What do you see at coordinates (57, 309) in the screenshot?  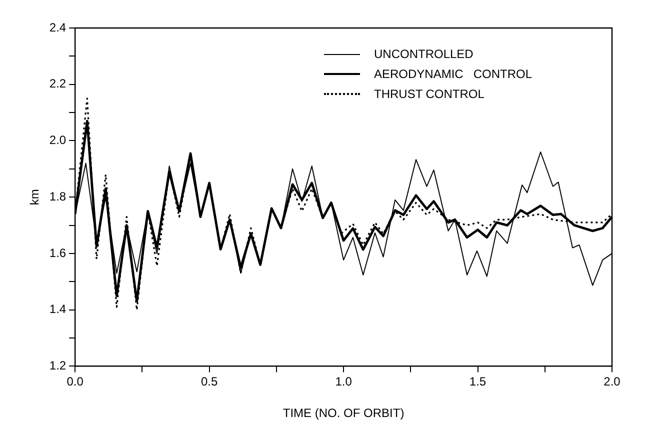 I see `y-tick-label: 1.4` at bounding box center [57, 309].